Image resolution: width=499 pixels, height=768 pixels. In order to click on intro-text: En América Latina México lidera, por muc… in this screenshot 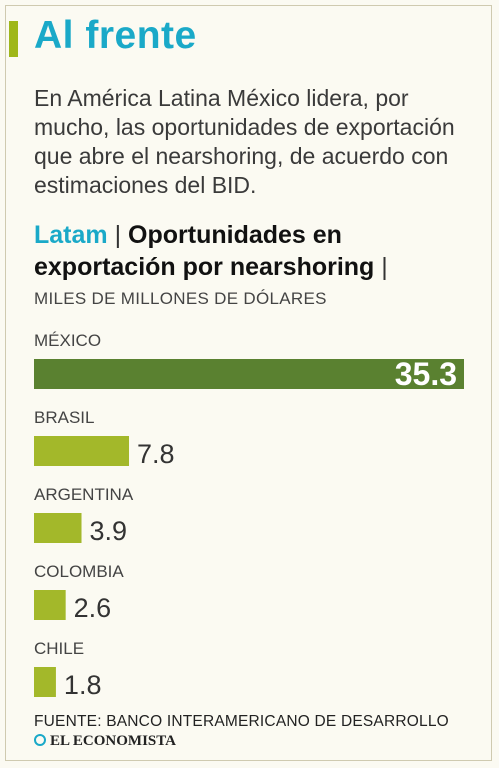, I will do `click(244, 141)`.